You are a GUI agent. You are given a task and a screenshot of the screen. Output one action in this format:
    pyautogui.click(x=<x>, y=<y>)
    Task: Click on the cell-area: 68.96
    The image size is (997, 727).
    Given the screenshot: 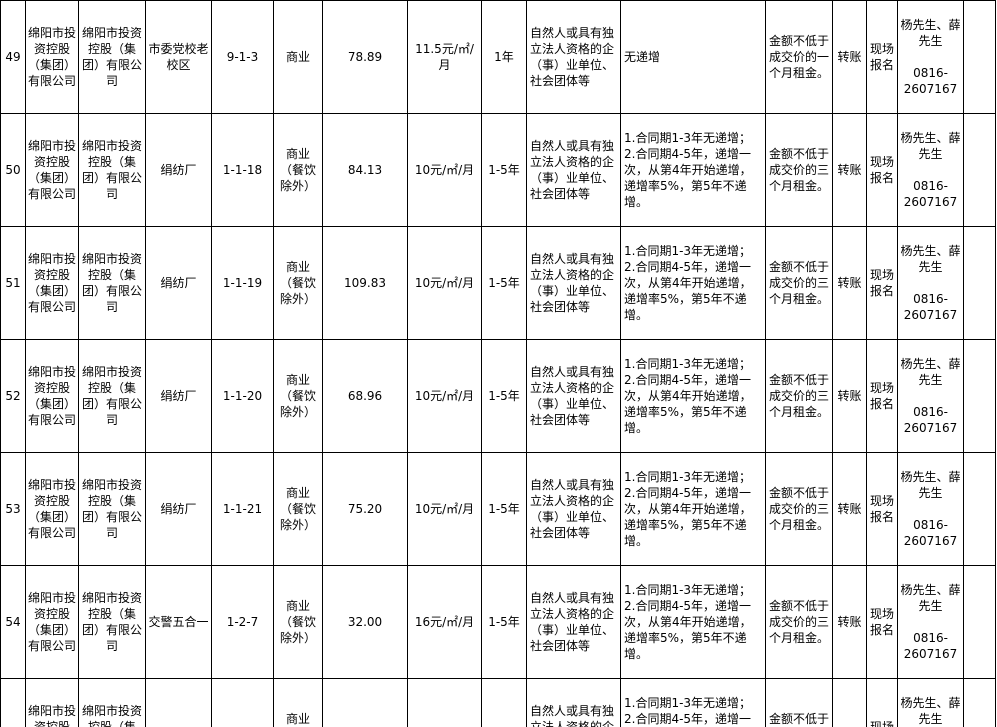 What is the action you would take?
    pyautogui.click(x=365, y=396)
    